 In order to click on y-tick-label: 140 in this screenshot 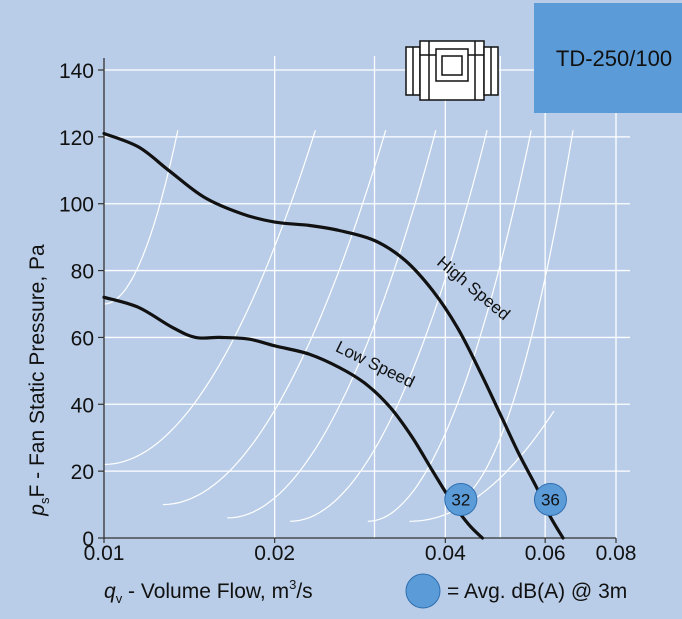, I will do `click(76, 71)`.